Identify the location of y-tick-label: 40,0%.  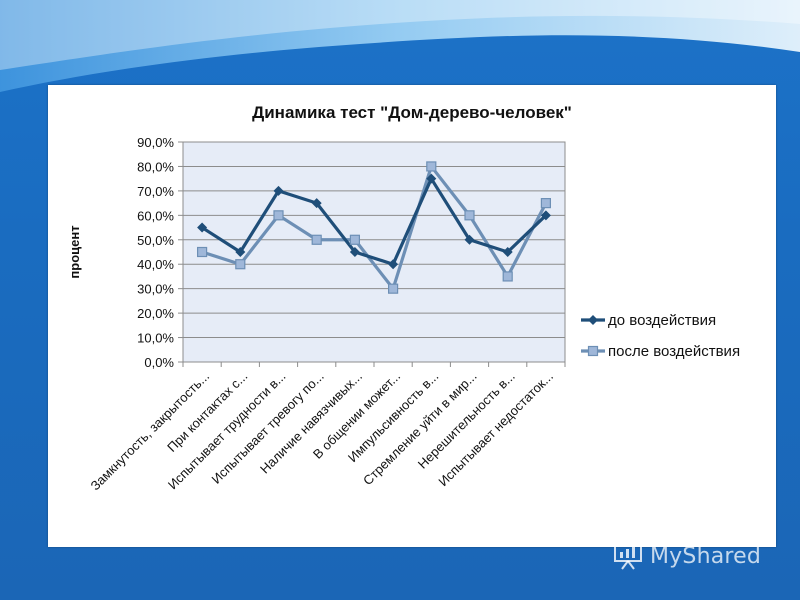
(155, 264).